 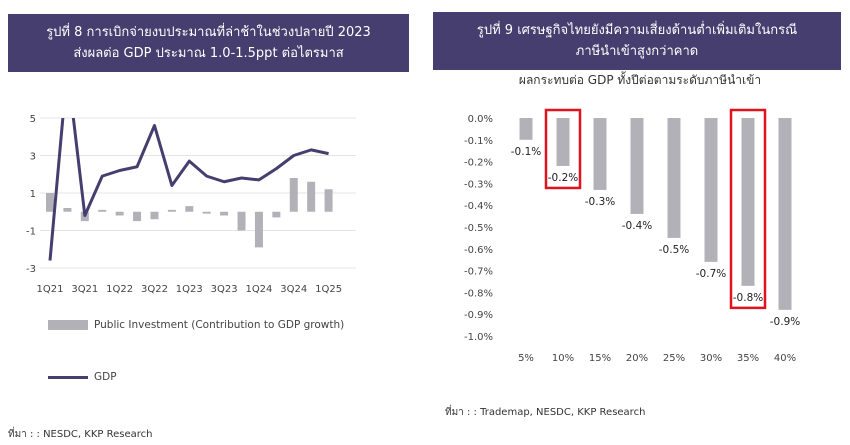 What do you see at coordinates (478, 206) in the screenshot?
I see `y-tick-label: -0.4%` at bounding box center [478, 206].